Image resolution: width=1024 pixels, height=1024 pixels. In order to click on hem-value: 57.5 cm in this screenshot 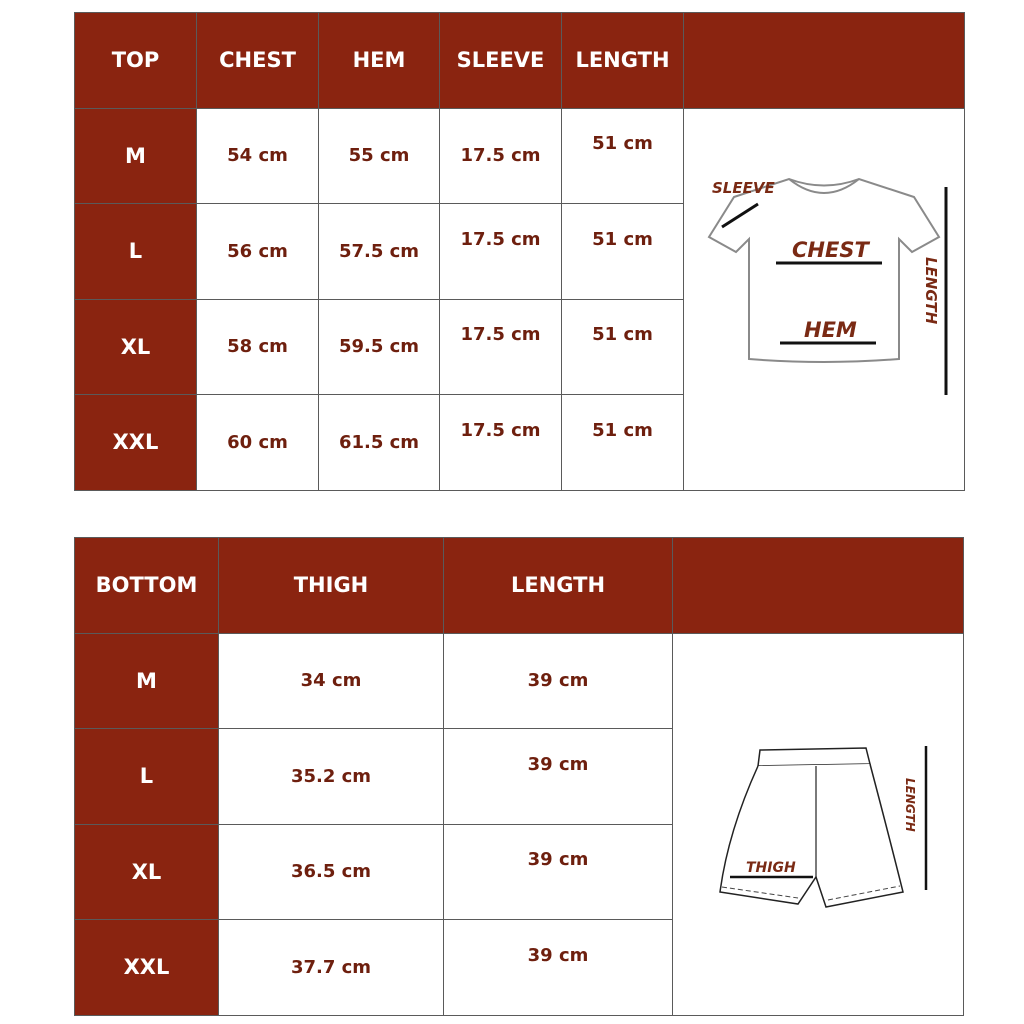, I will do `click(379, 251)`.